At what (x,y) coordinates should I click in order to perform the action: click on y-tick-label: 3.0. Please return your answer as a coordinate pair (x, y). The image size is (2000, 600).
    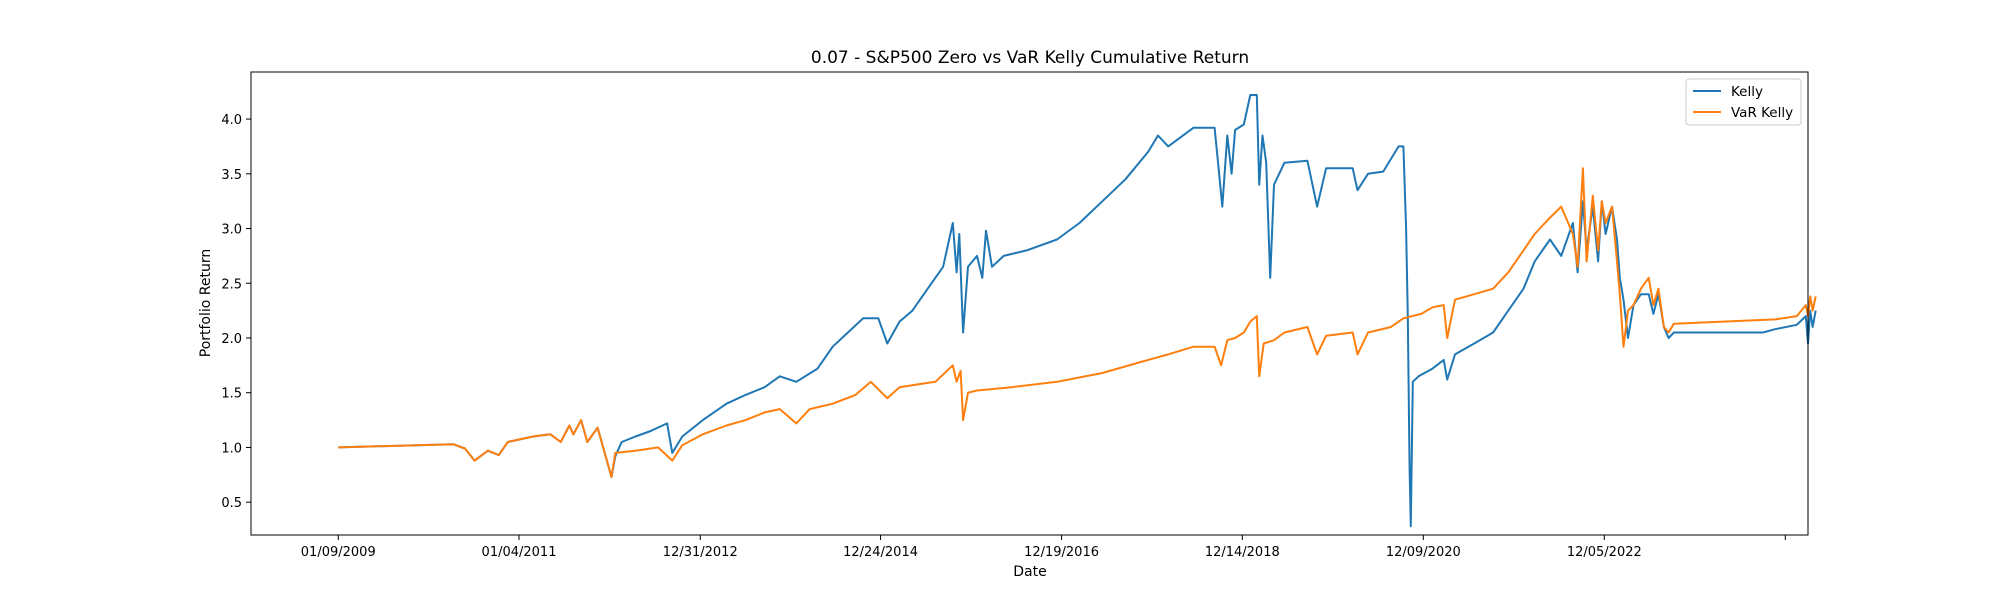
    Looking at the image, I should click on (231, 230).